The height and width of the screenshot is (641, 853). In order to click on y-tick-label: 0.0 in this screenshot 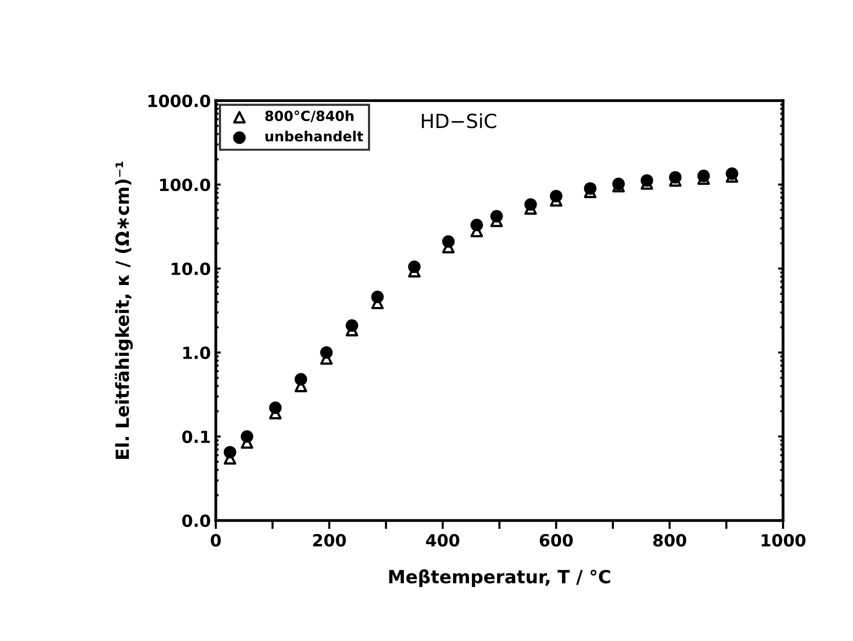, I will do `click(196, 521)`.